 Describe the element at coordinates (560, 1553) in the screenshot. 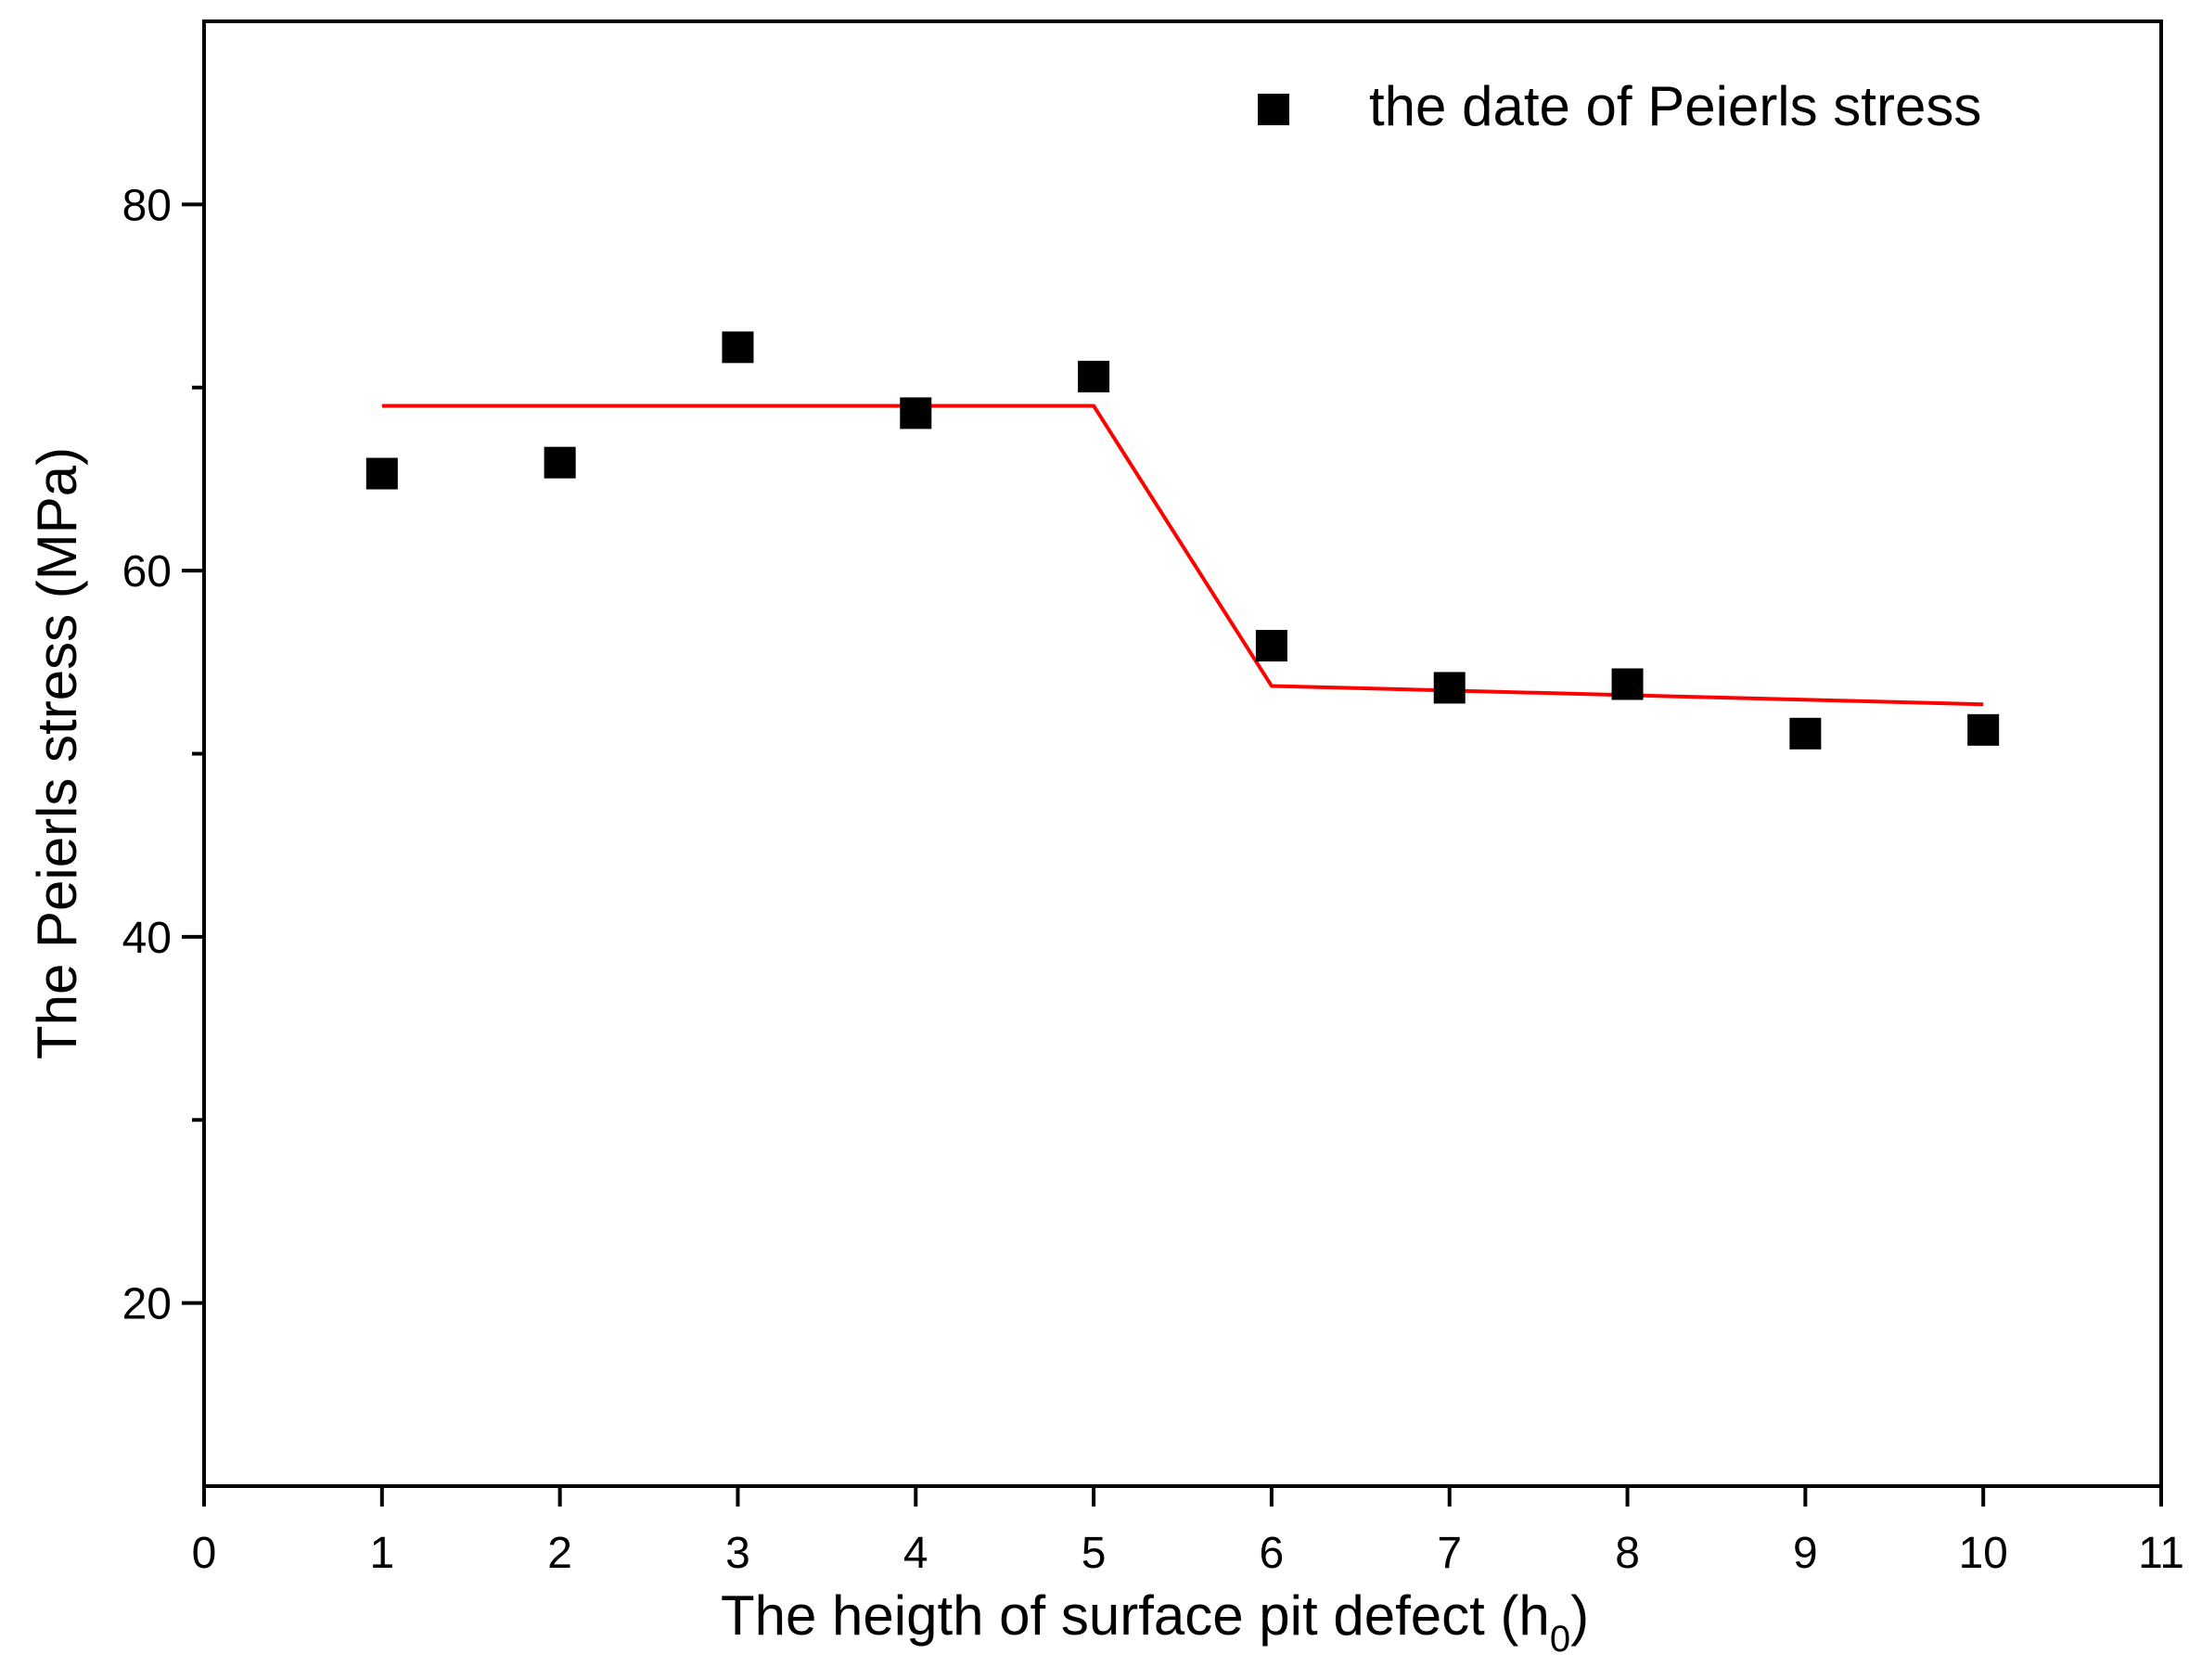

I see `x-tick-label: 2` at that location.